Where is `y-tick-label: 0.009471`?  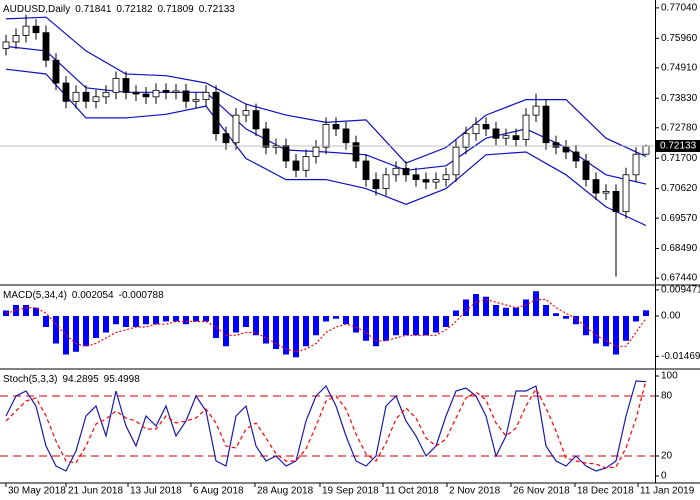
y-tick-label: 0.009471 is located at coordinates (680, 290).